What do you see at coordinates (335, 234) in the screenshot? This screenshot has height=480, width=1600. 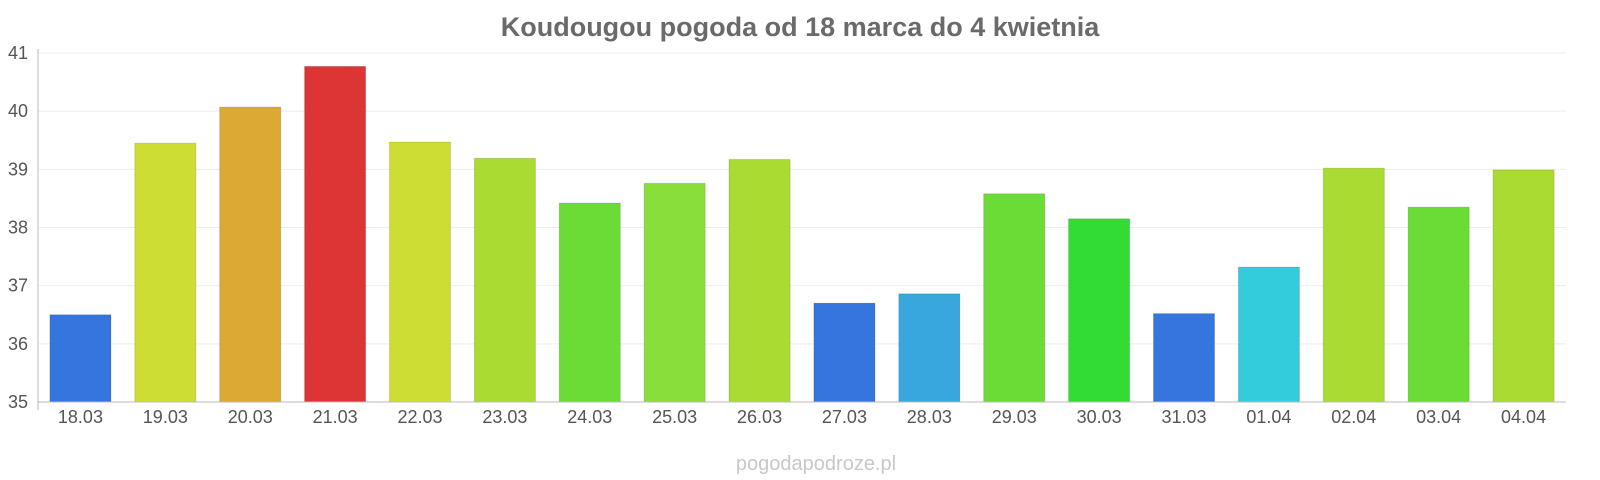 I see `bar-21.03` at bounding box center [335, 234].